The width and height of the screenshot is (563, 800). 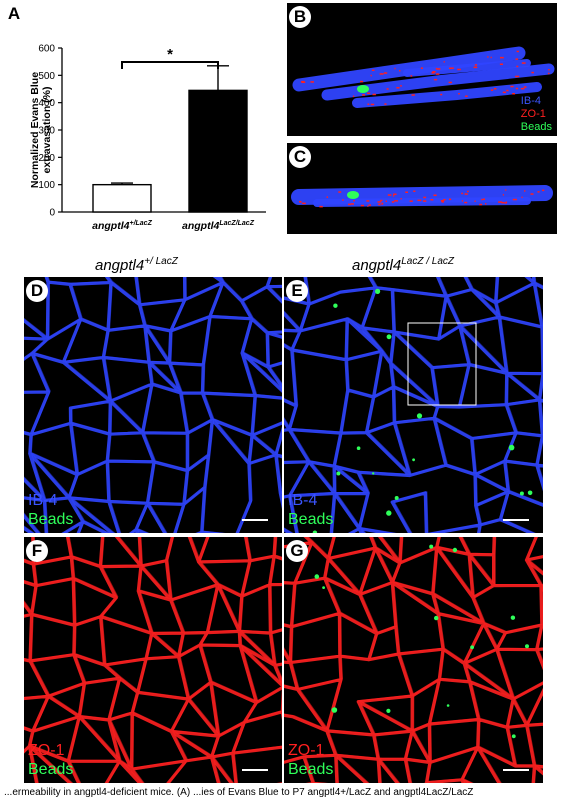 What do you see at coordinates (122, 198) in the screenshot?
I see `bar-control` at bounding box center [122, 198].